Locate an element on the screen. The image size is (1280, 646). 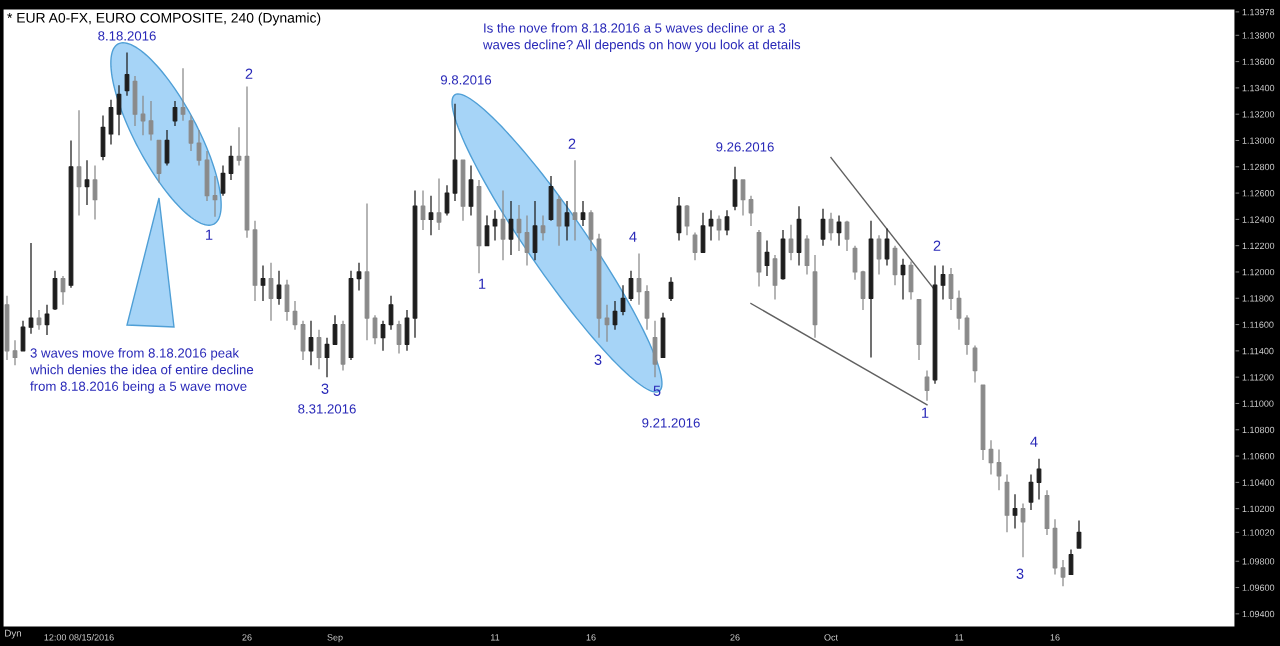
y-tick-label: 1.13600 is located at coordinates (1258, 61).